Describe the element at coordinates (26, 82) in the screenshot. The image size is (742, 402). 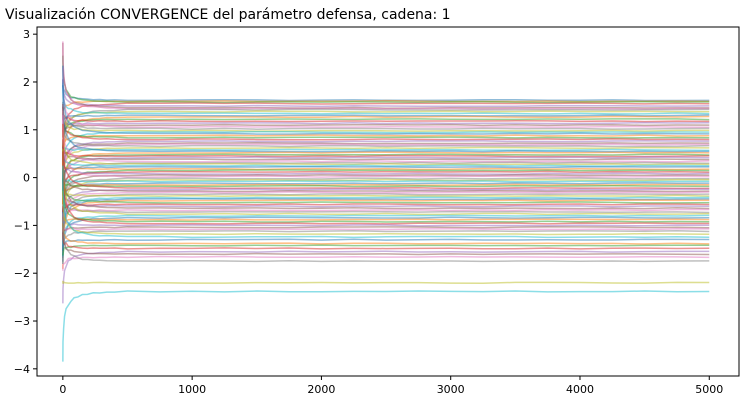
I see `y-tick-label: 2` at that location.